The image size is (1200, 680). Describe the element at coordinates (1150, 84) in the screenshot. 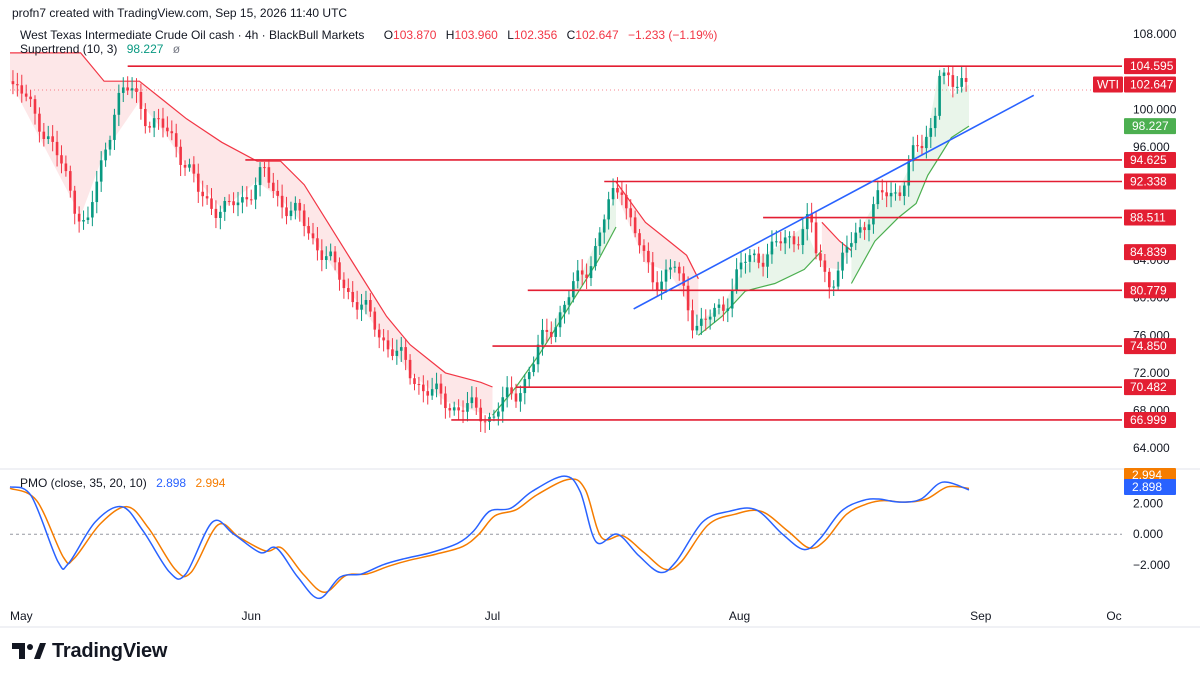

I see `last-price-box` at that location.